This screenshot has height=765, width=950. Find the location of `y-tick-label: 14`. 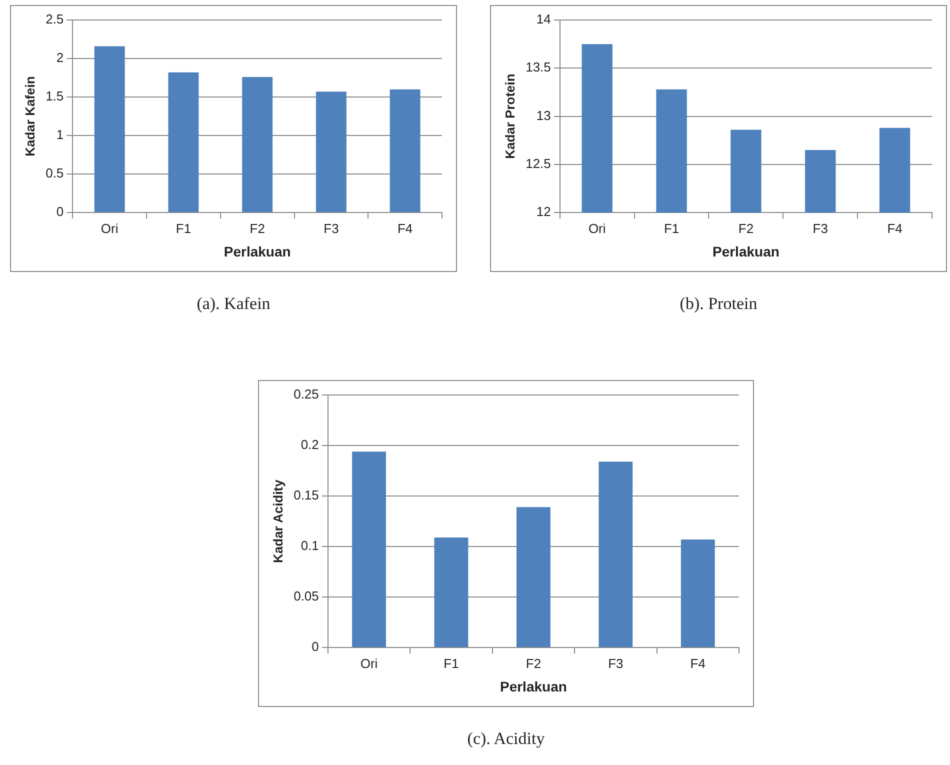

y-tick-label: 14 is located at coordinates (543, 19).